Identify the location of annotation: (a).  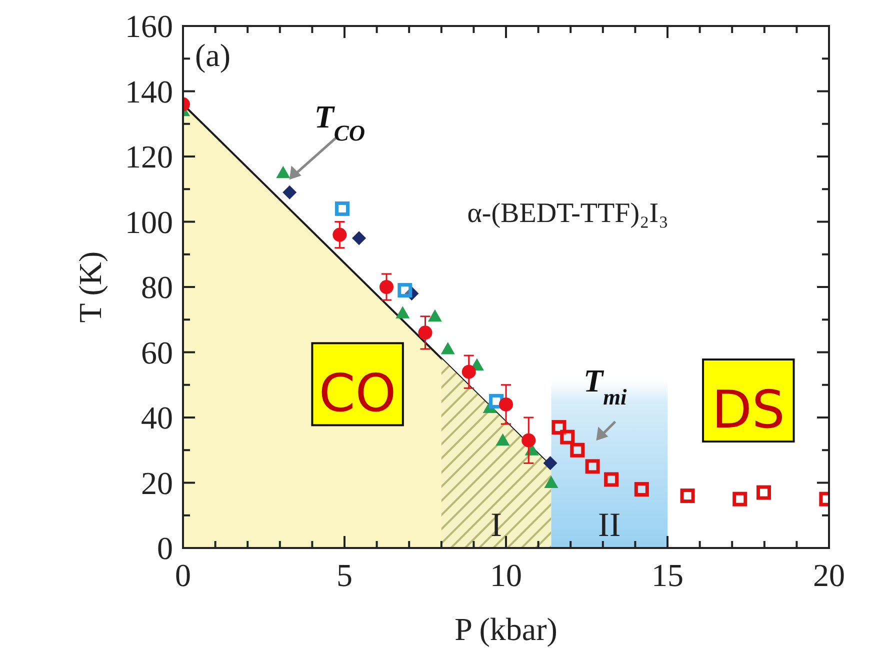
(213, 55).